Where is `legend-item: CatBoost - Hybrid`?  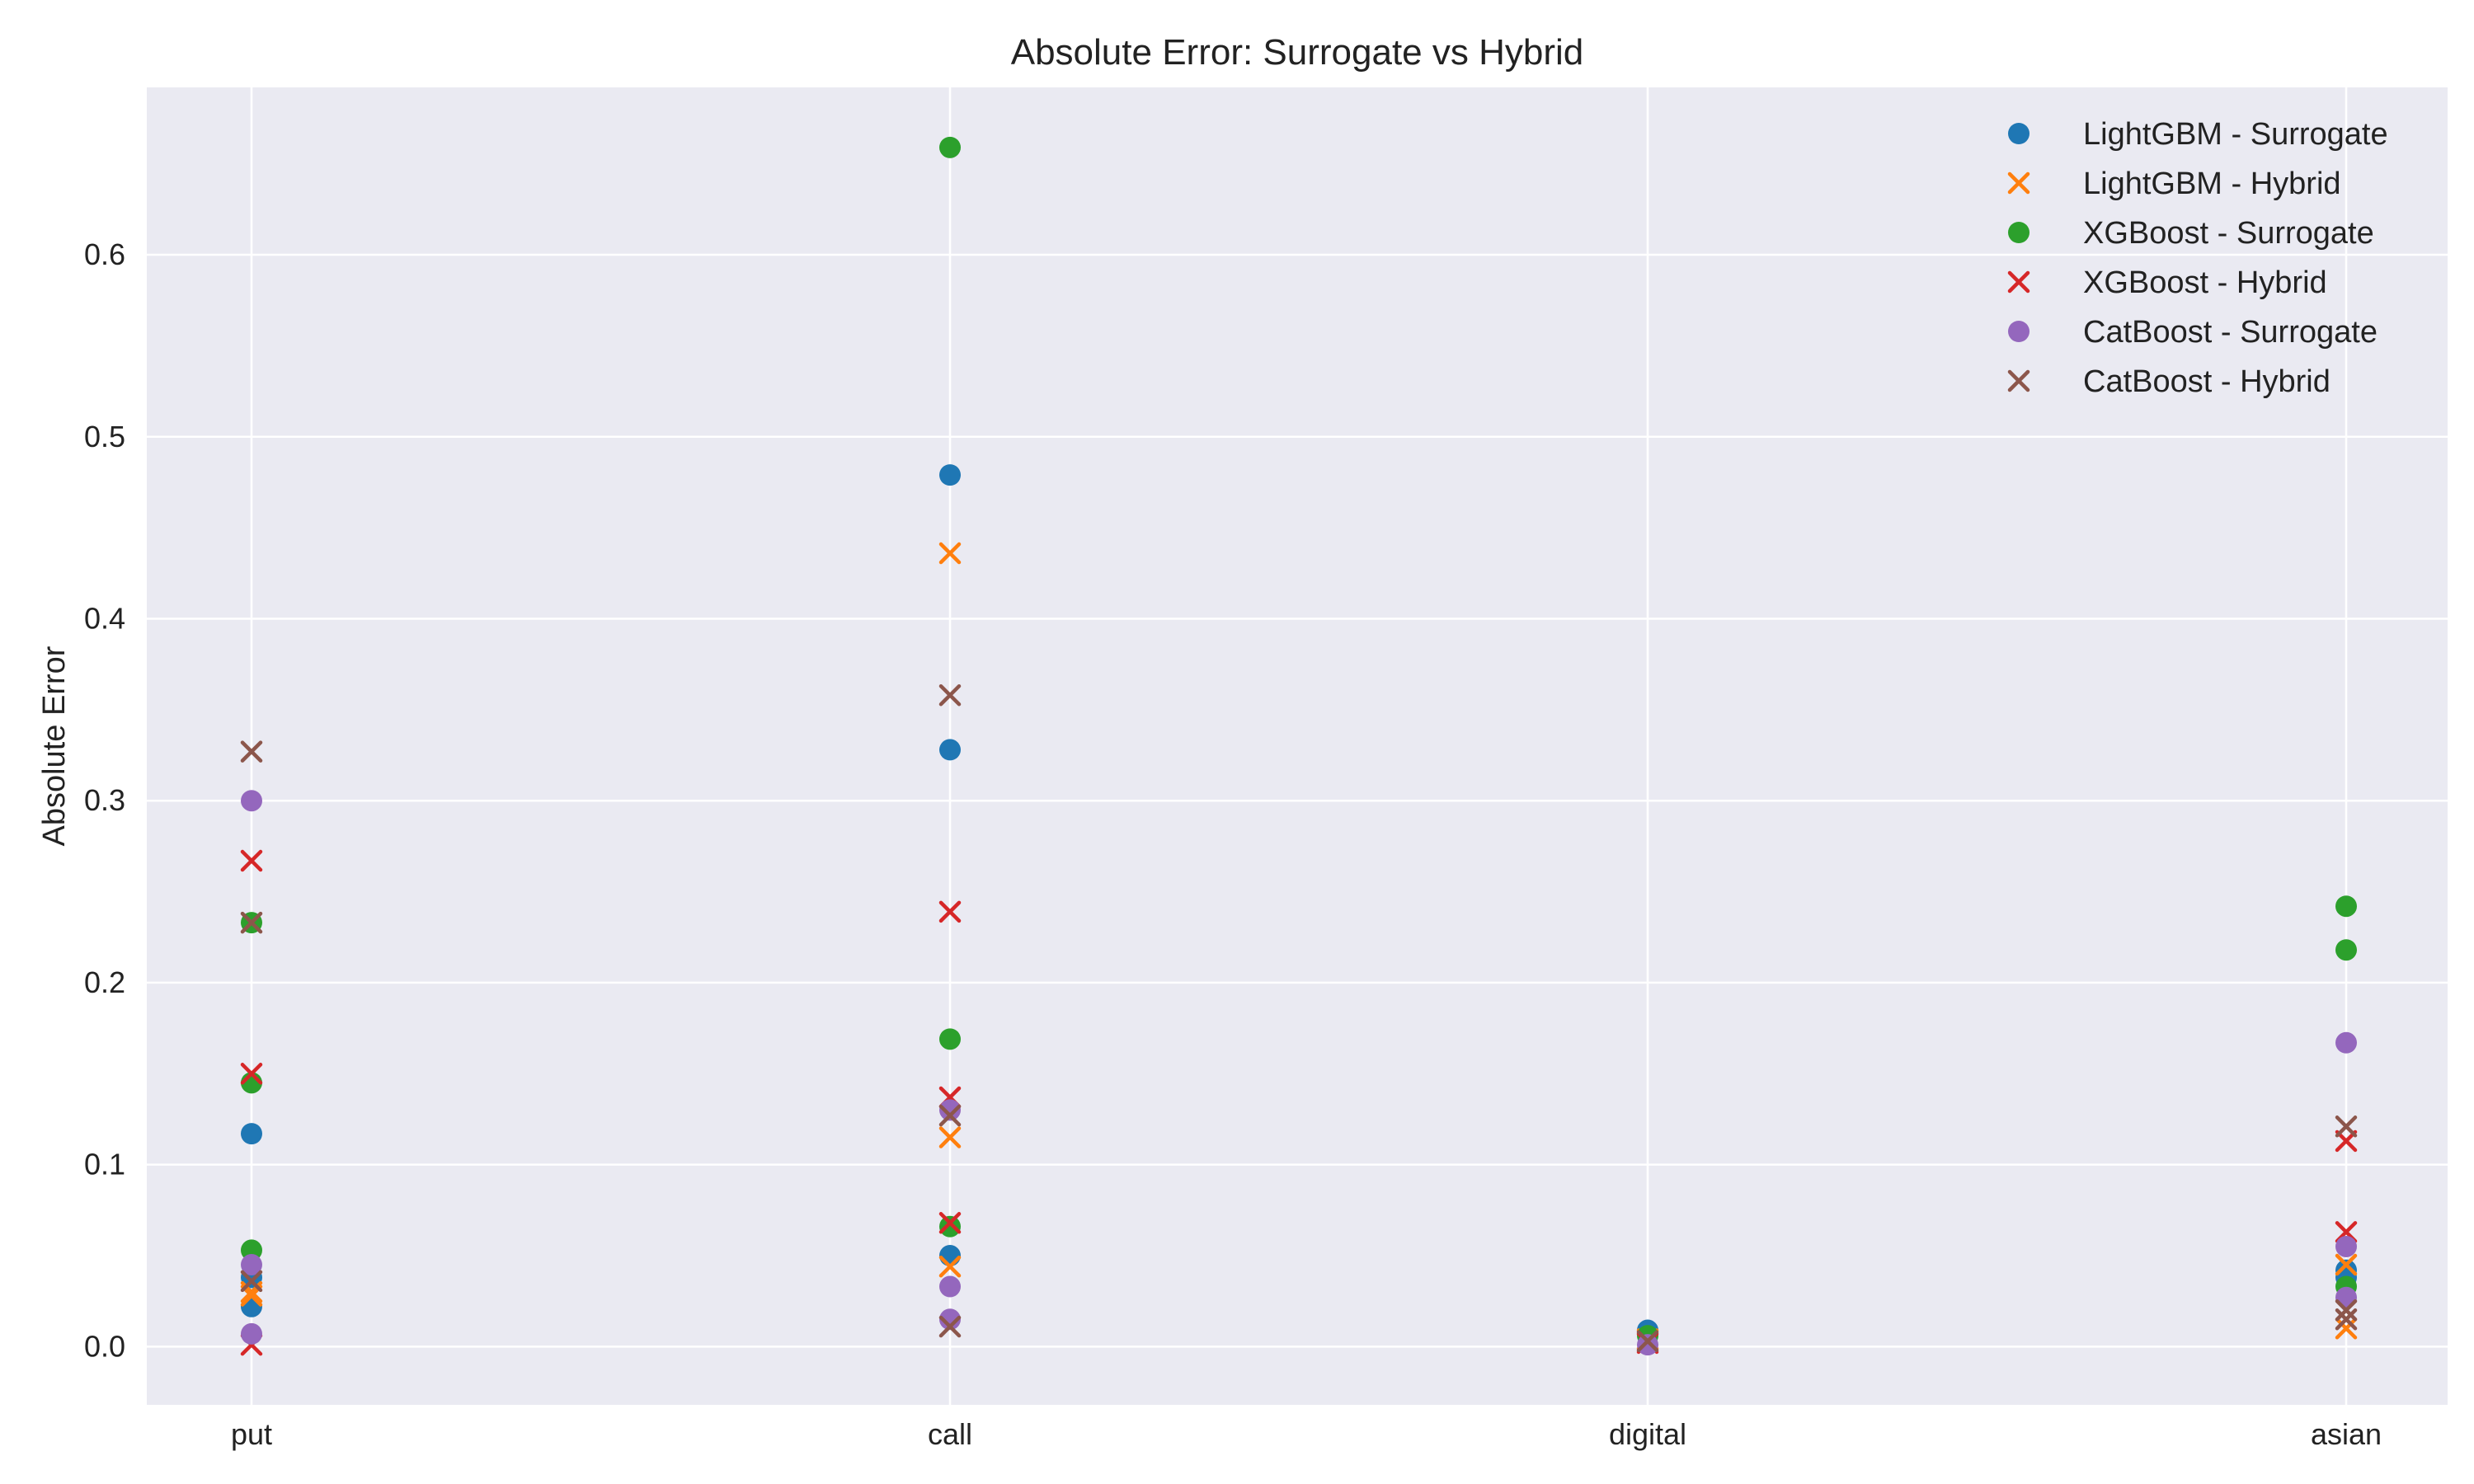
legend-item: CatBoost - Hybrid is located at coordinates (2169, 381).